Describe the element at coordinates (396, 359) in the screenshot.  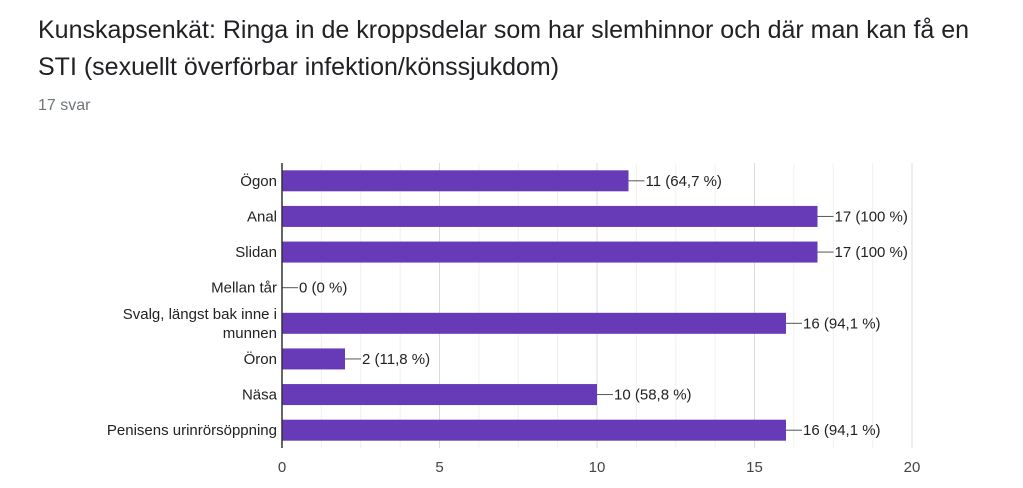
I see `data-label: 2 (11,8 %)` at that location.